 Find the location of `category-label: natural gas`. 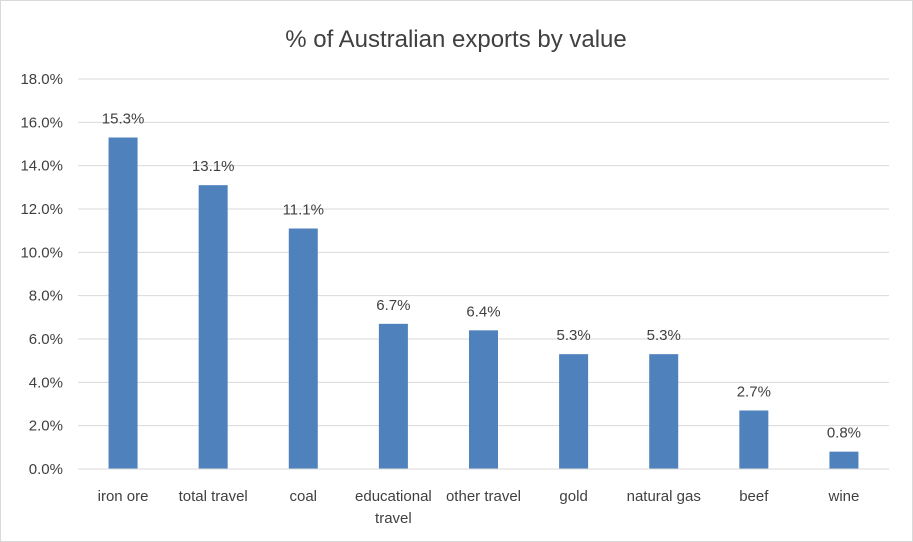

category-label: natural gas is located at coordinates (664, 496).